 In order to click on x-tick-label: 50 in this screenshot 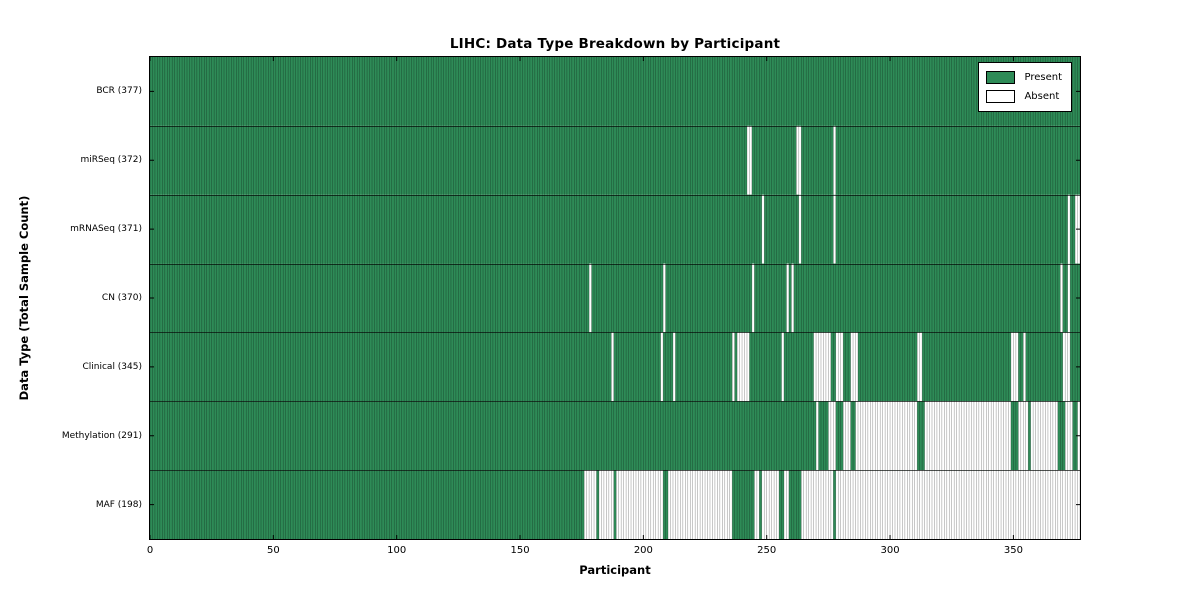, I will do `click(273, 550)`.